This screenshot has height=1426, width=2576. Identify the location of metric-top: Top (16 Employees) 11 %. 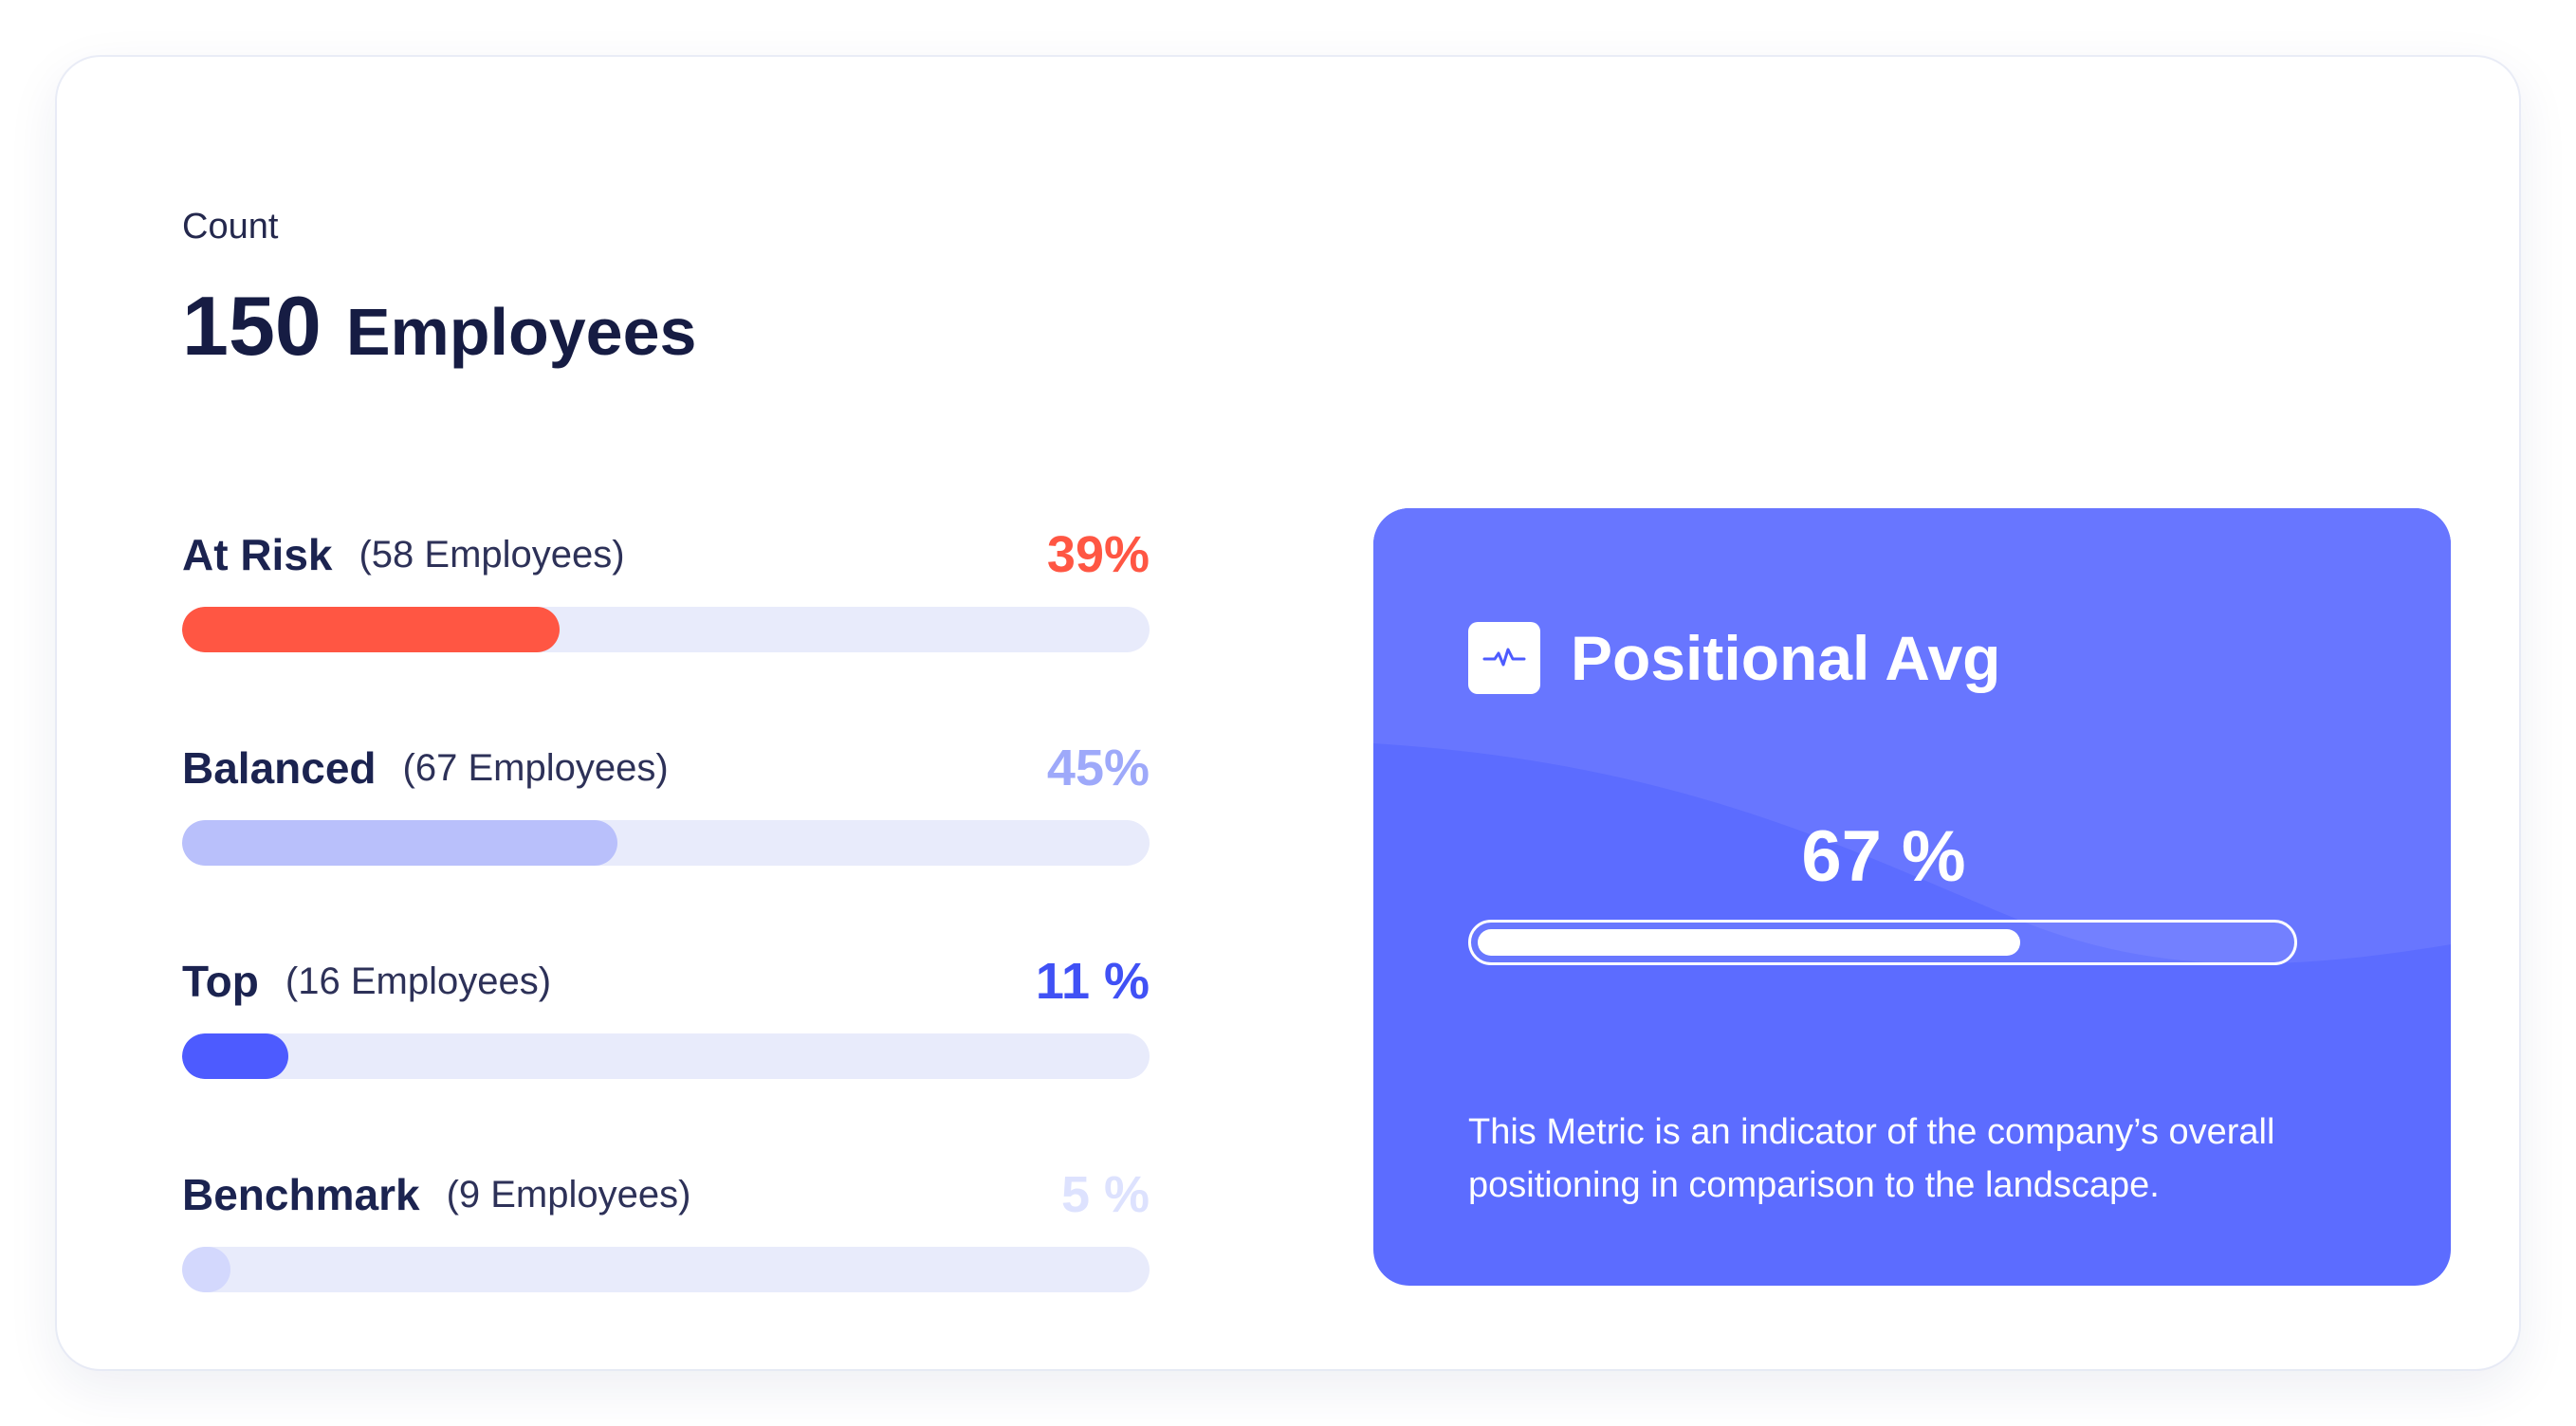
(666, 1012).